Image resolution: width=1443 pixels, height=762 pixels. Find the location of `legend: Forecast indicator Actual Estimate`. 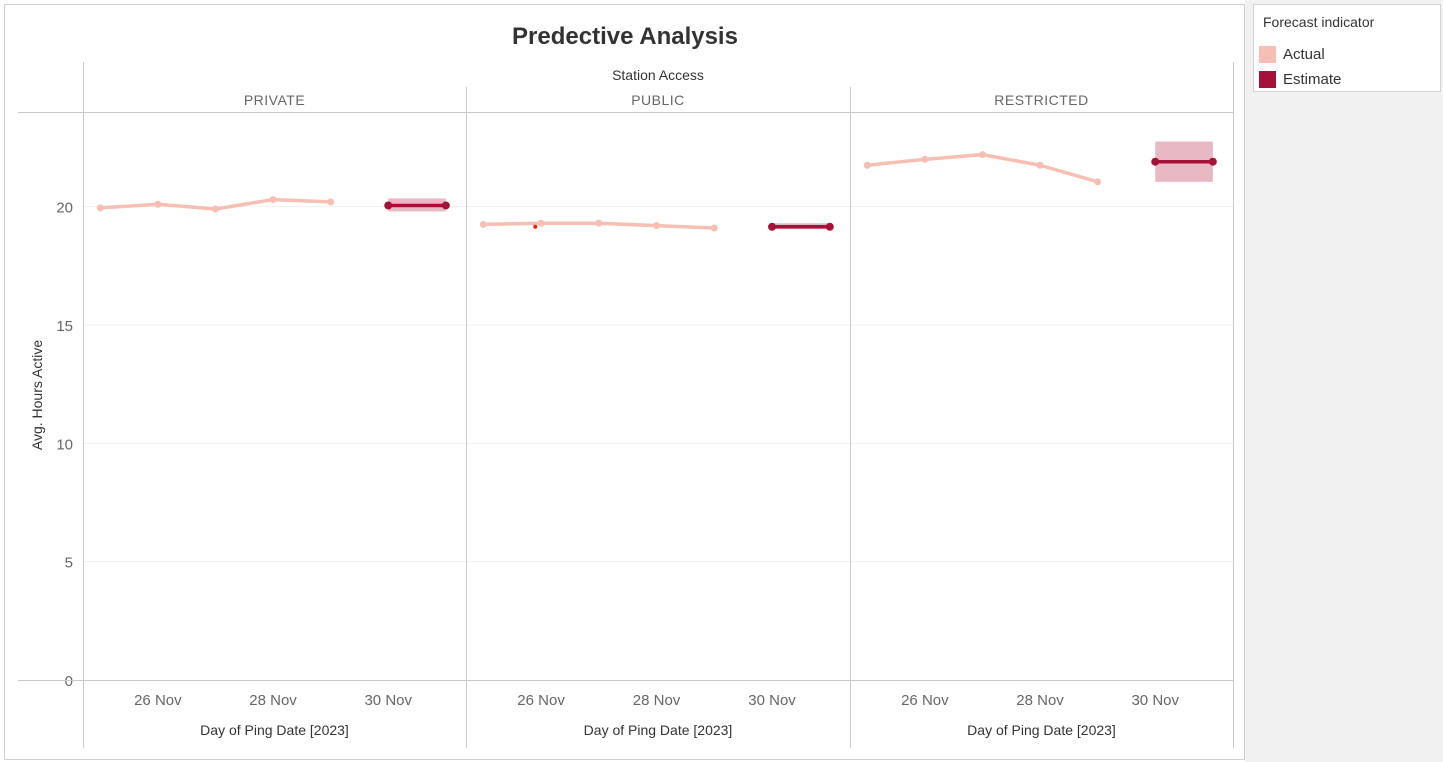

legend: Forecast indicator Actual Estimate is located at coordinates (1347, 48).